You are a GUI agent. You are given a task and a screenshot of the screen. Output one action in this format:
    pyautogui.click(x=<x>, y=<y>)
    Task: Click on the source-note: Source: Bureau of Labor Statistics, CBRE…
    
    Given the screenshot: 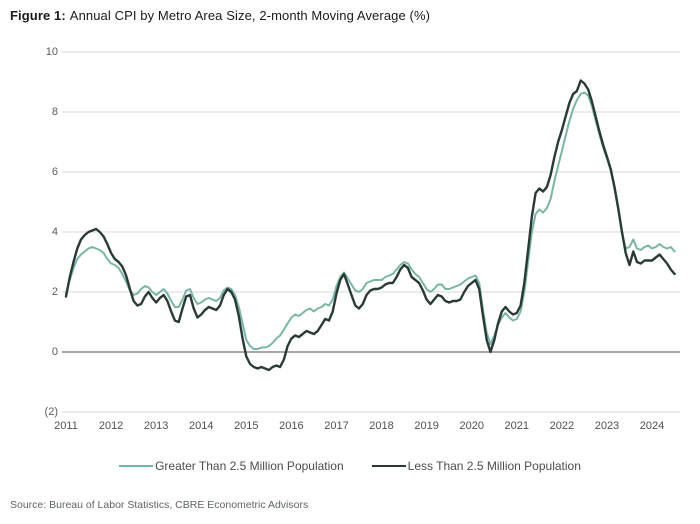 What is the action you would take?
    pyautogui.click(x=159, y=505)
    